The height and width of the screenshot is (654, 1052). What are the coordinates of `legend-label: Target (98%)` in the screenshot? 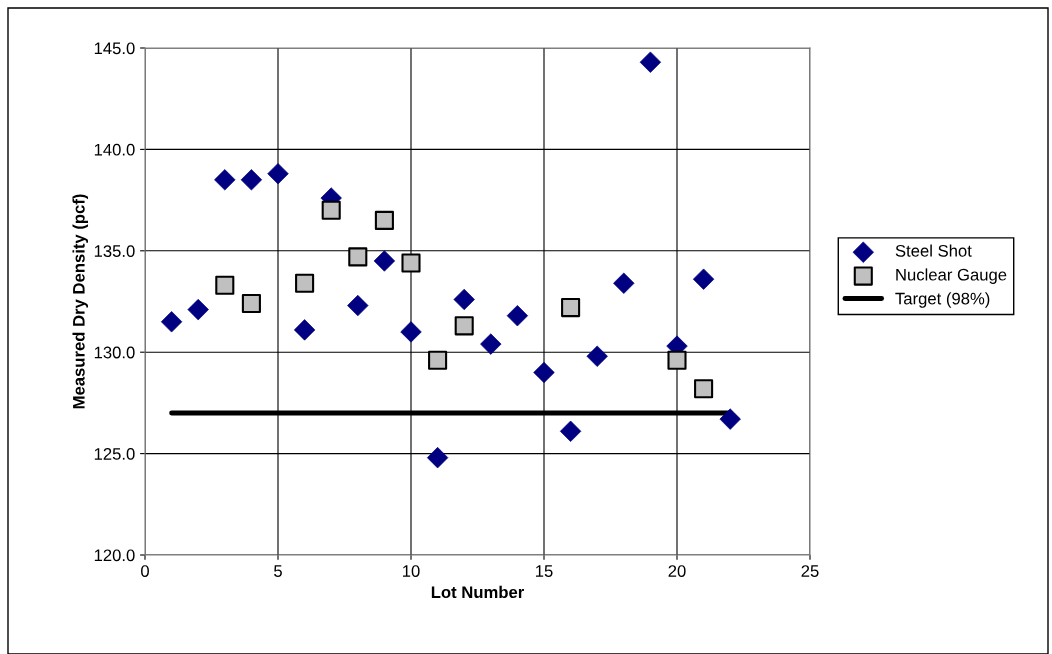 It's located at (942, 300).